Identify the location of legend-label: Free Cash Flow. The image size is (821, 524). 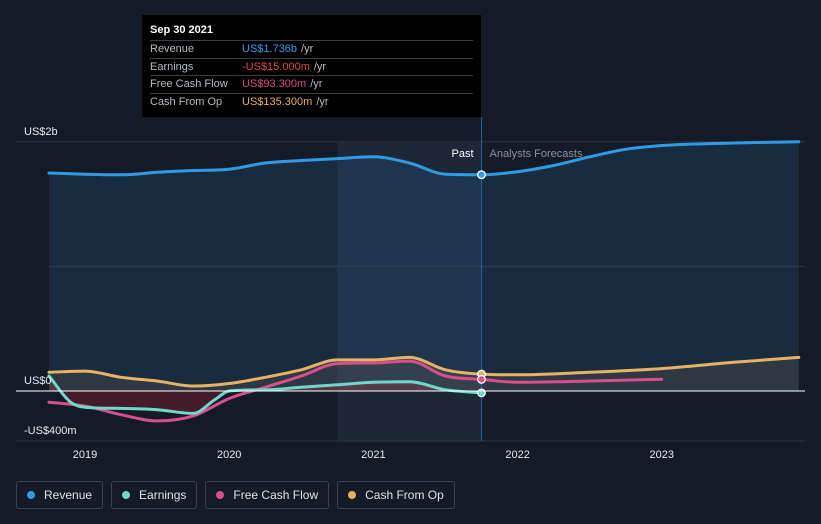
(276, 495).